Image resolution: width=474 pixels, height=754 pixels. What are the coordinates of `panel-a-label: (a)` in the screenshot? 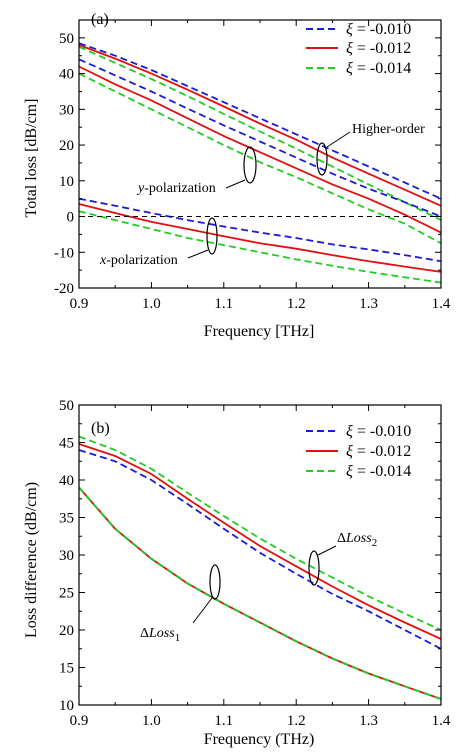 It's located at (100, 19).